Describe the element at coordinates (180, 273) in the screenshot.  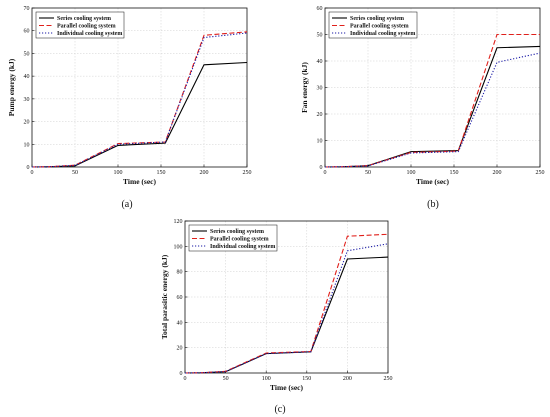
I see `y-tick-label: 80` at that location.